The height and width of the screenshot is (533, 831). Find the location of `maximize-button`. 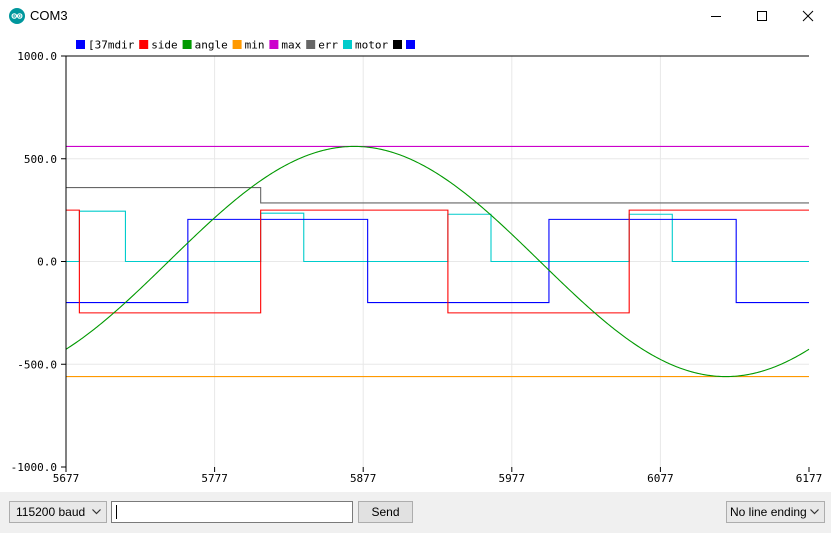

maximize-button is located at coordinates (762, 16).